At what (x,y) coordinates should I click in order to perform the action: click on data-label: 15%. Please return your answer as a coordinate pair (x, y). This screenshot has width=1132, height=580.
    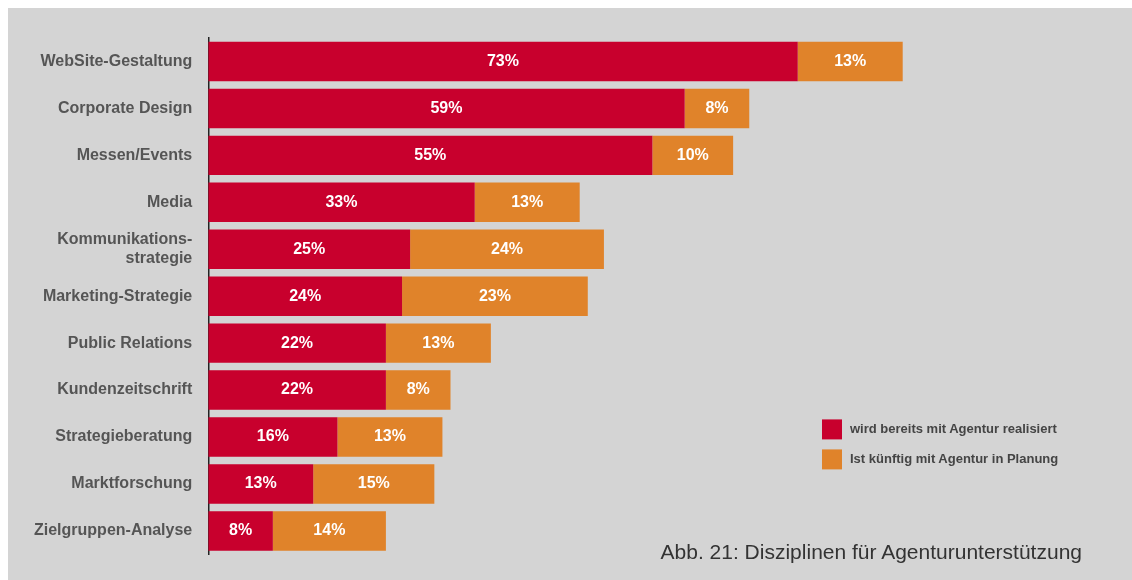
    Looking at the image, I should click on (373, 483).